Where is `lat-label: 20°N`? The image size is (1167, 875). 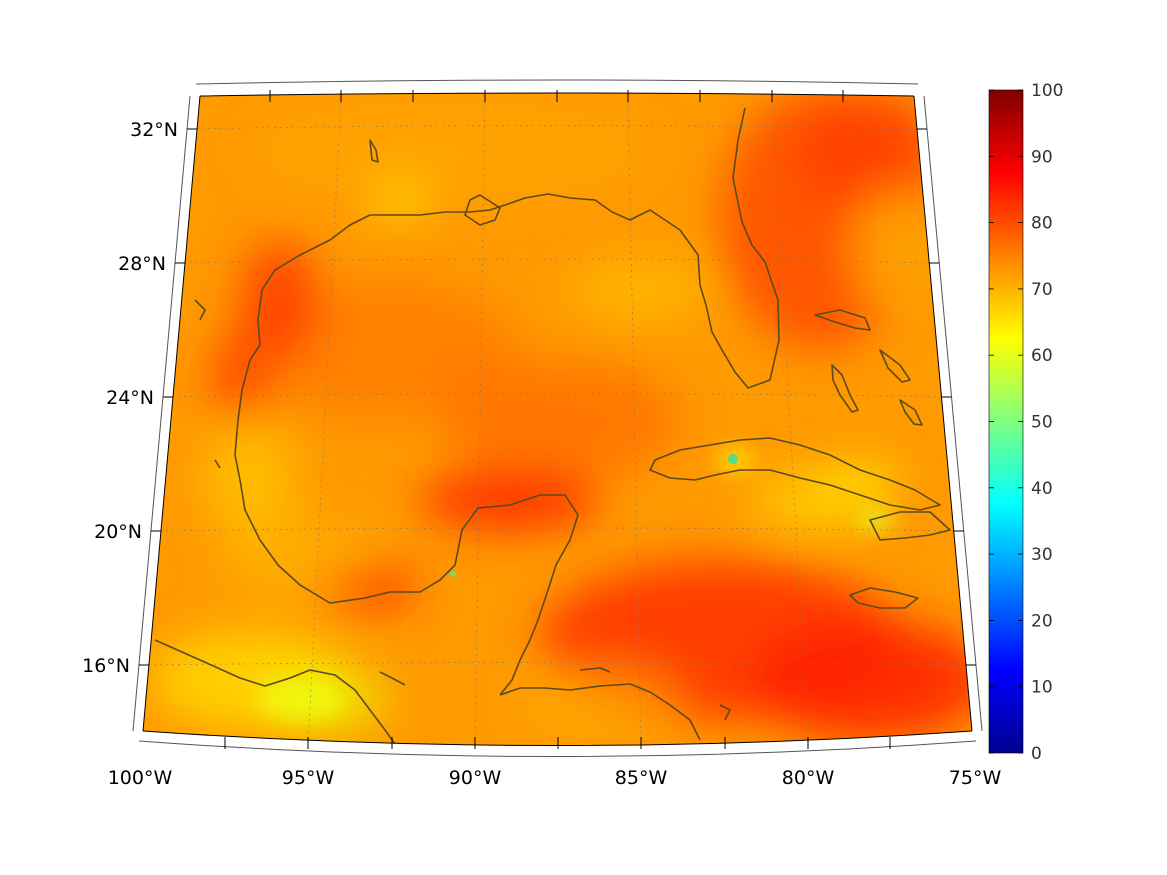
lat-label: 20°N is located at coordinates (118, 532).